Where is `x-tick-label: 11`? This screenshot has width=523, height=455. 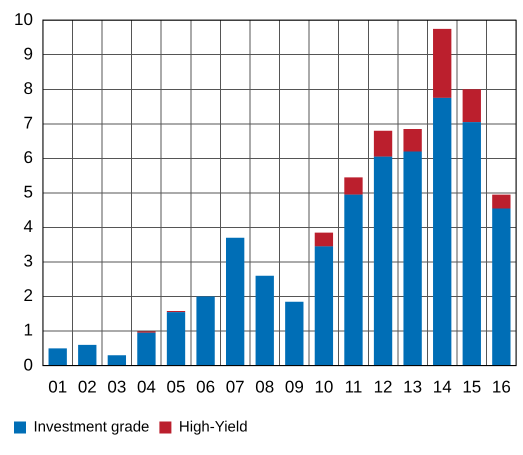
x-tick-label: 11 is located at coordinates (353, 386).